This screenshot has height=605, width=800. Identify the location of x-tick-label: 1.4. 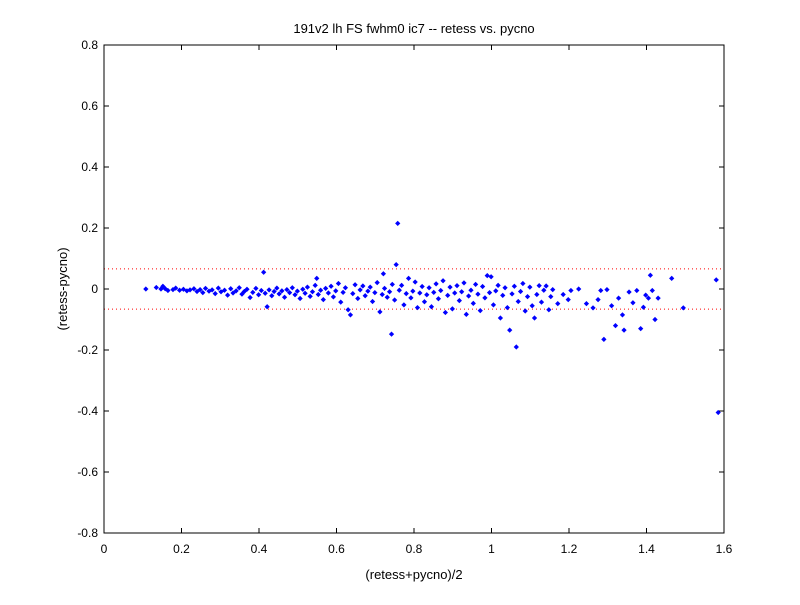
(646, 549).